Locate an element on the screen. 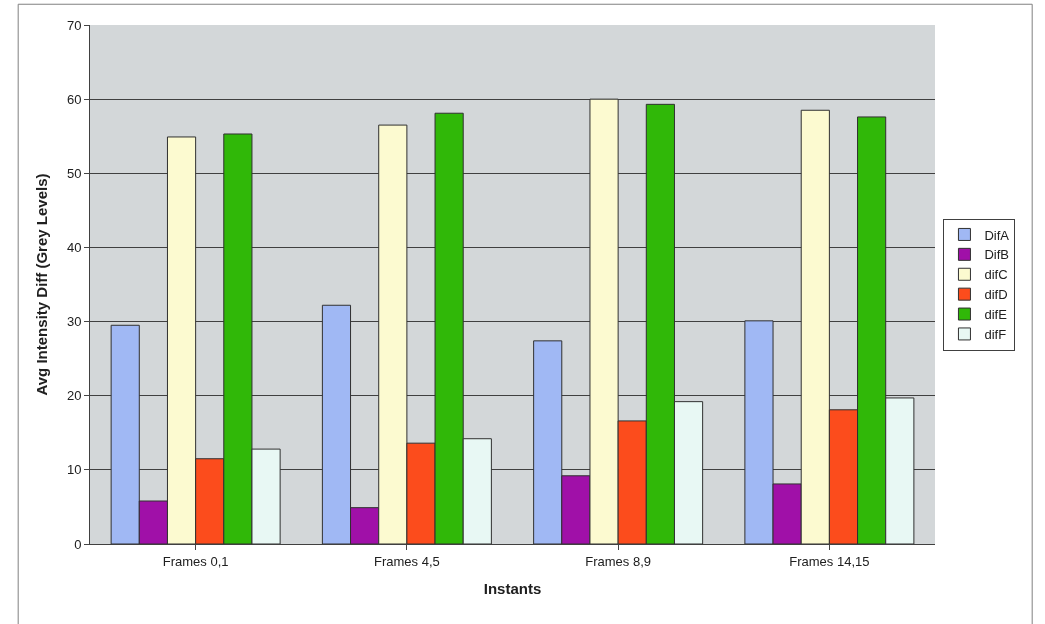 The width and height of the screenshot is (1045, 624). y-tick-label: 60 is located at coordinates (74, 99).